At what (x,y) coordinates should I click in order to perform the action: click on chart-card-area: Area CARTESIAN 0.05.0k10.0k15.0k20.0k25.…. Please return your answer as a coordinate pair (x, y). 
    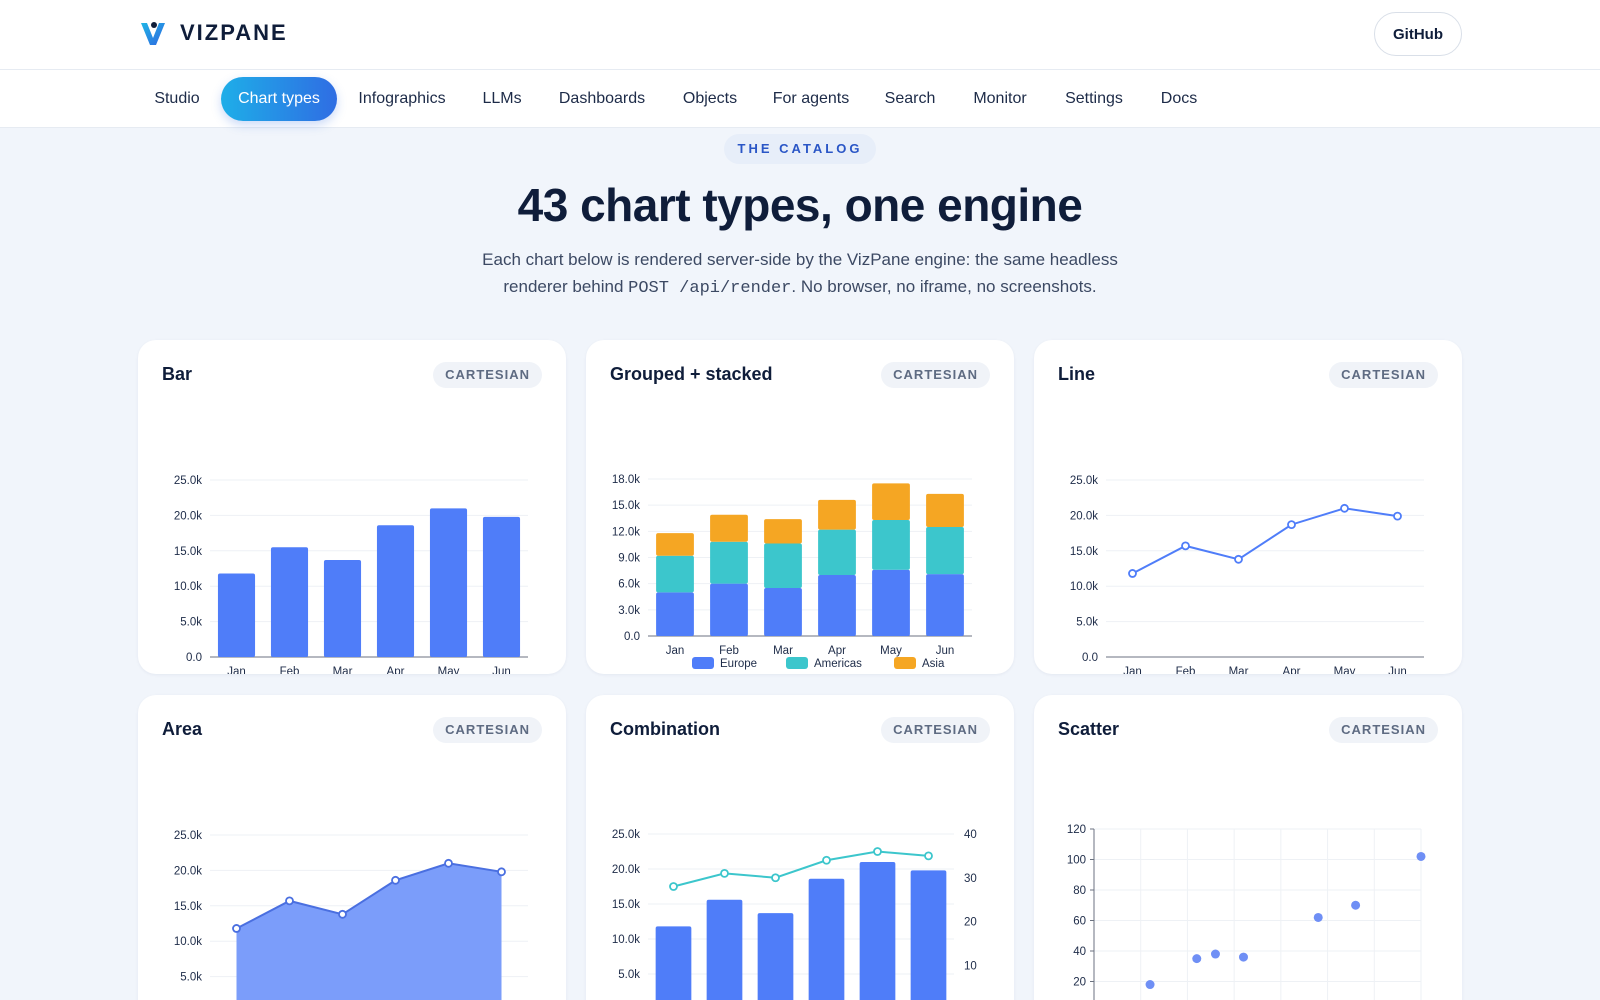
    Looking at the image, I should click on (352, 847).